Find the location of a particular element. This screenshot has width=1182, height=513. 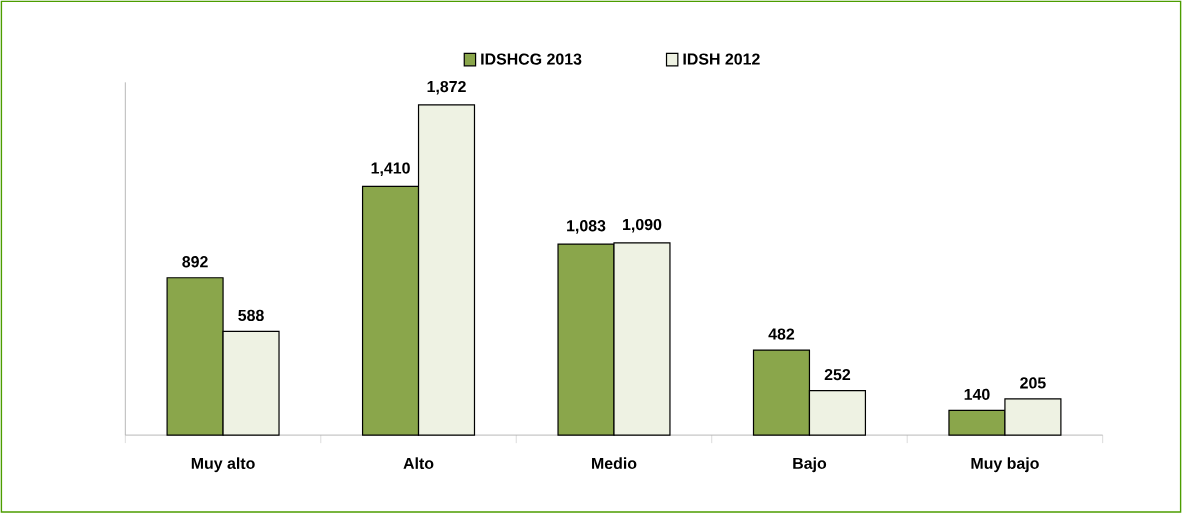

x-tick-label: Bajo is located at coordinates (810, 464).